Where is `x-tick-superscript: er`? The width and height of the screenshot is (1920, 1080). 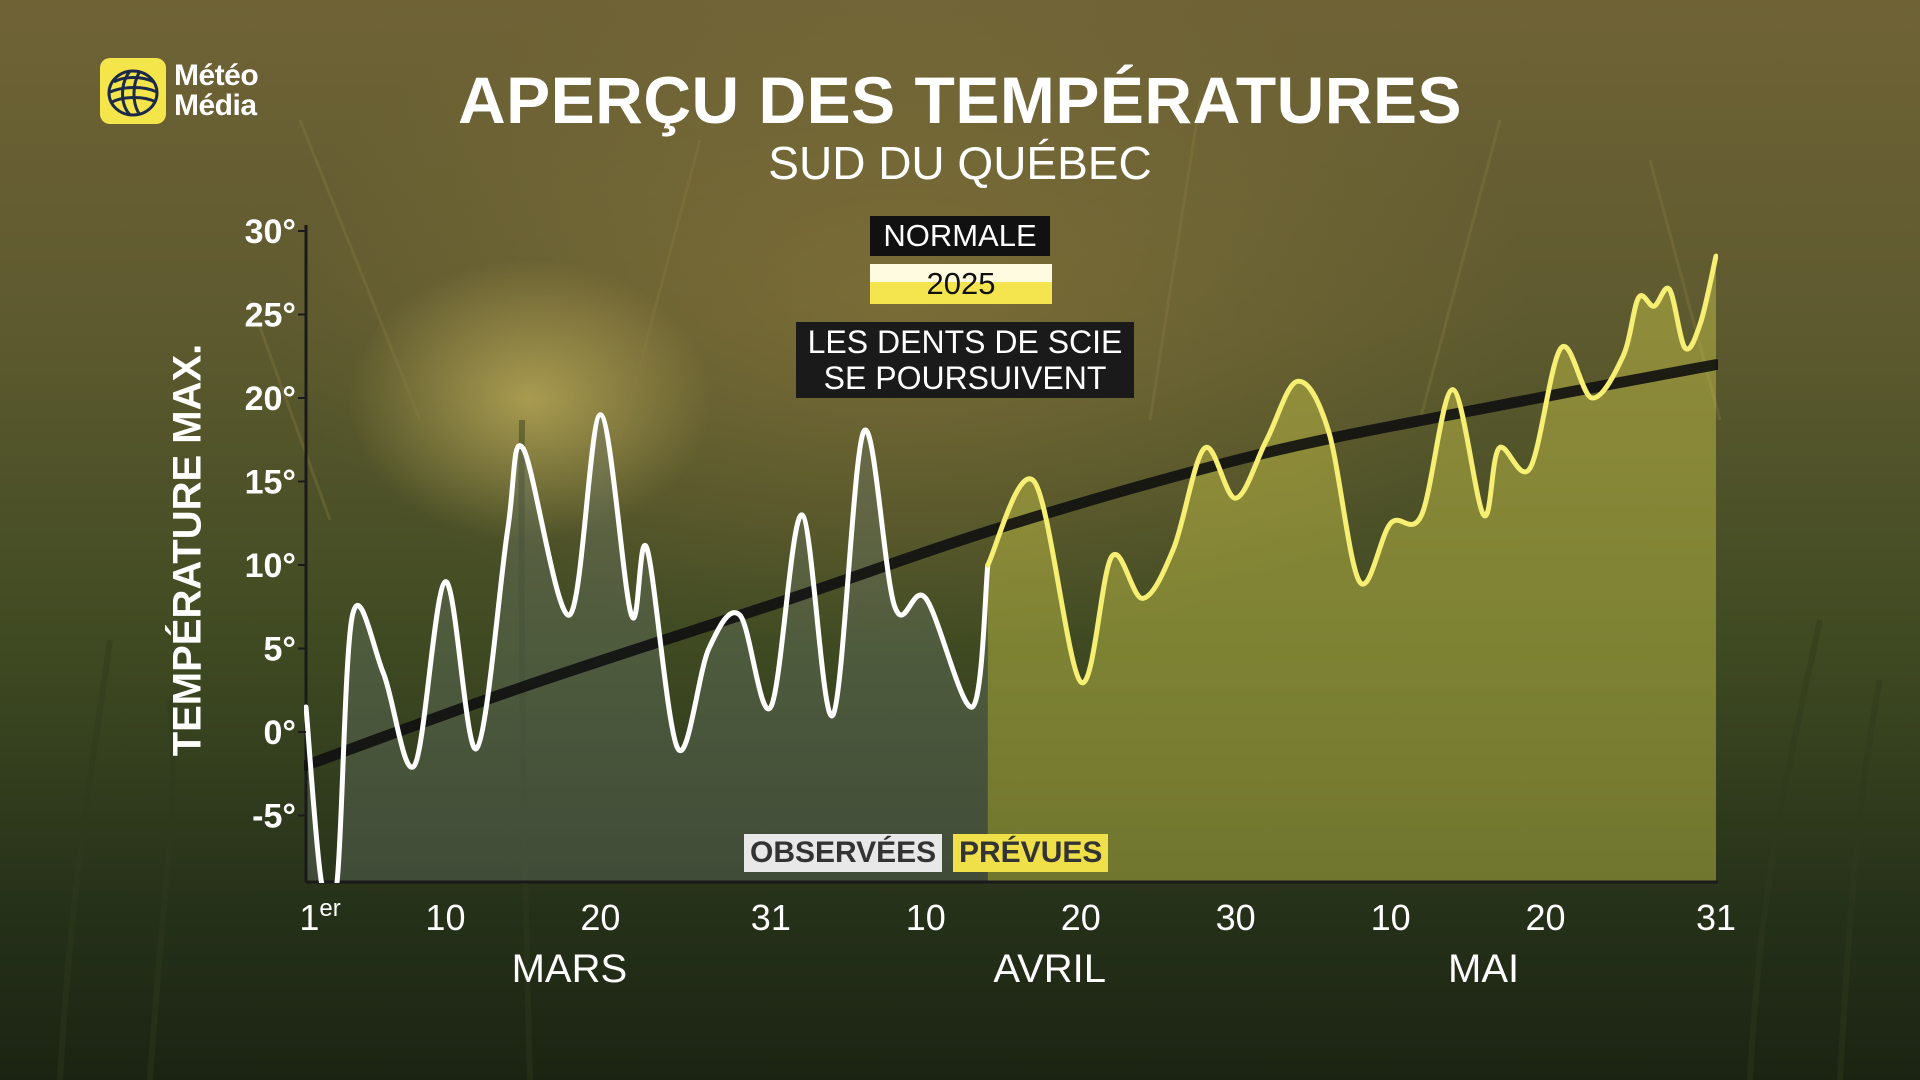
x-tick-superscript: er is located at coordinates (329, 908).